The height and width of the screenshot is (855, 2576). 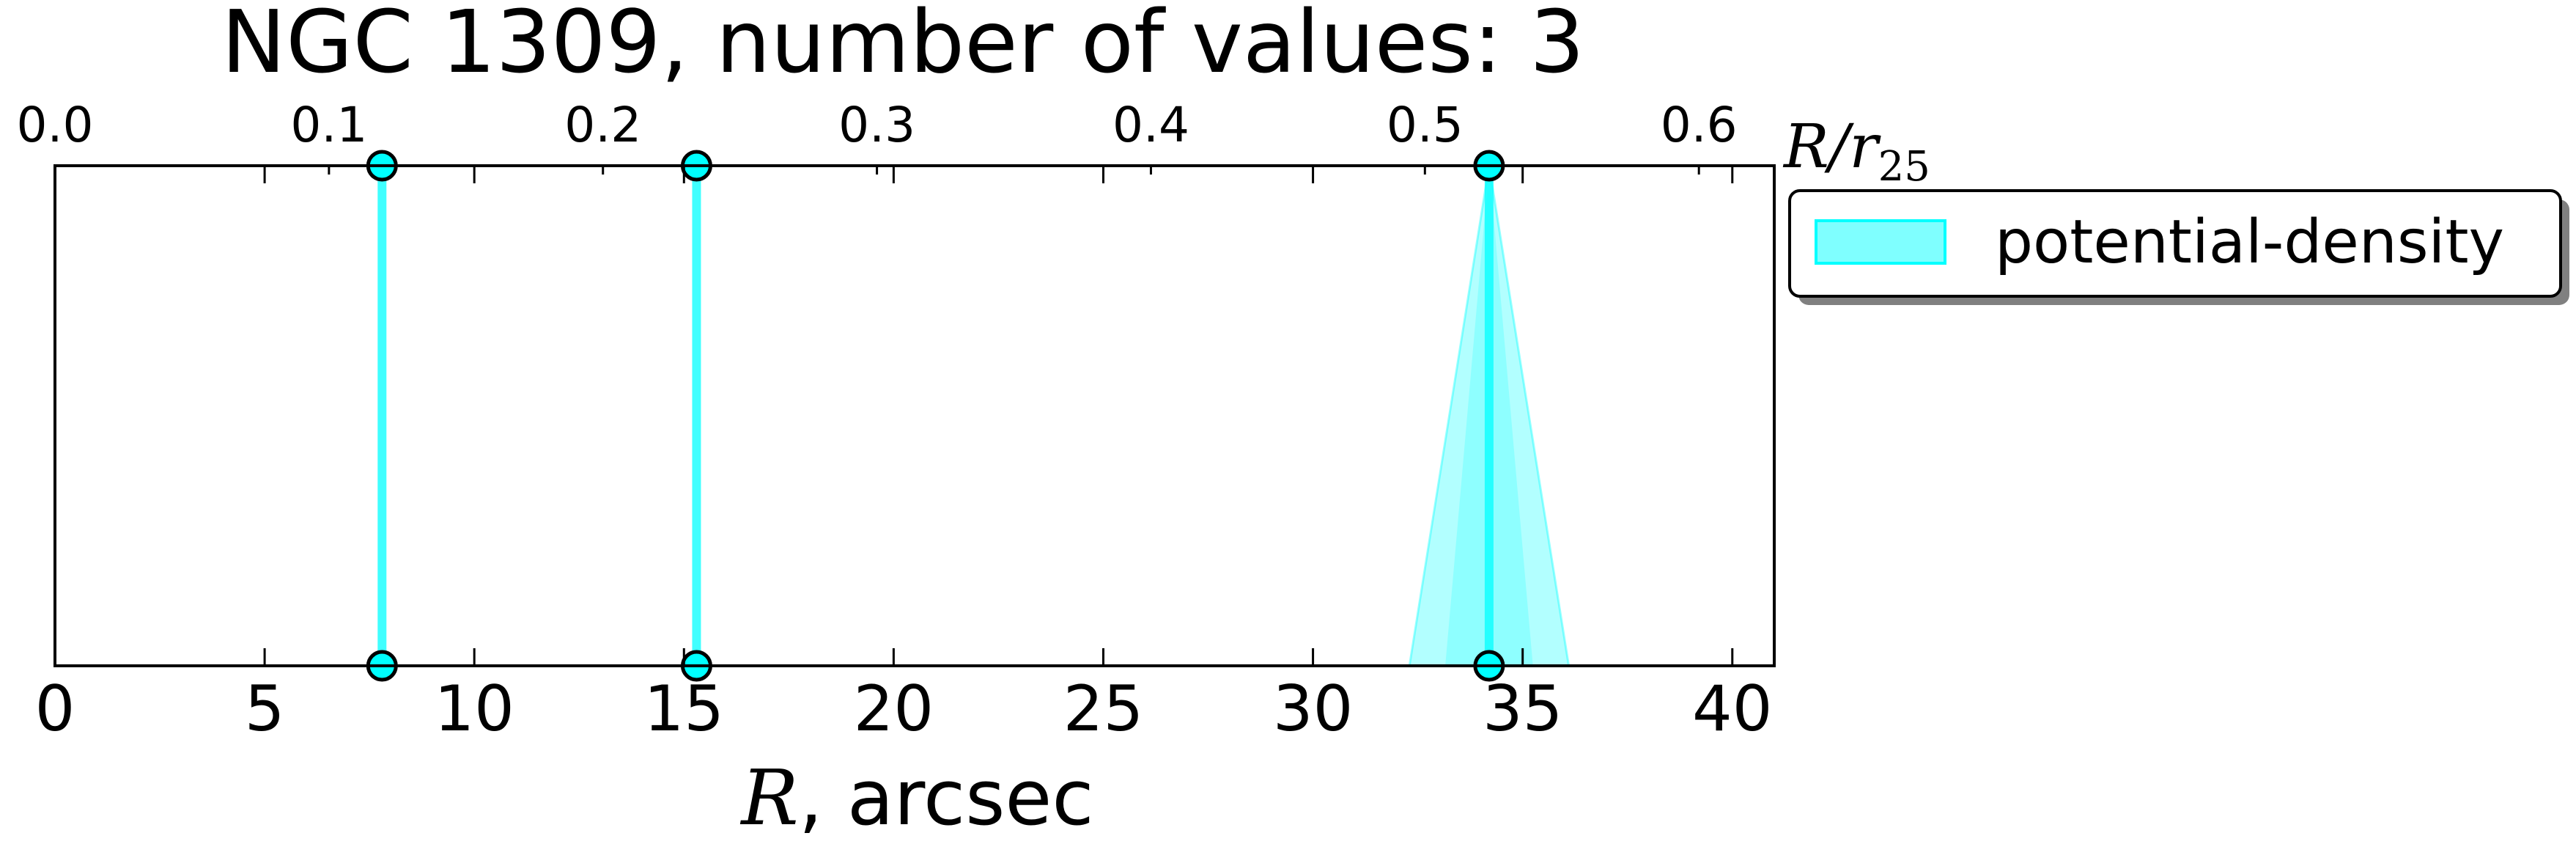 What do you see at coordinates (1103, 709) in the screenshot?
I see `x-tick-label: 25` at bounding box center [1103, 709].